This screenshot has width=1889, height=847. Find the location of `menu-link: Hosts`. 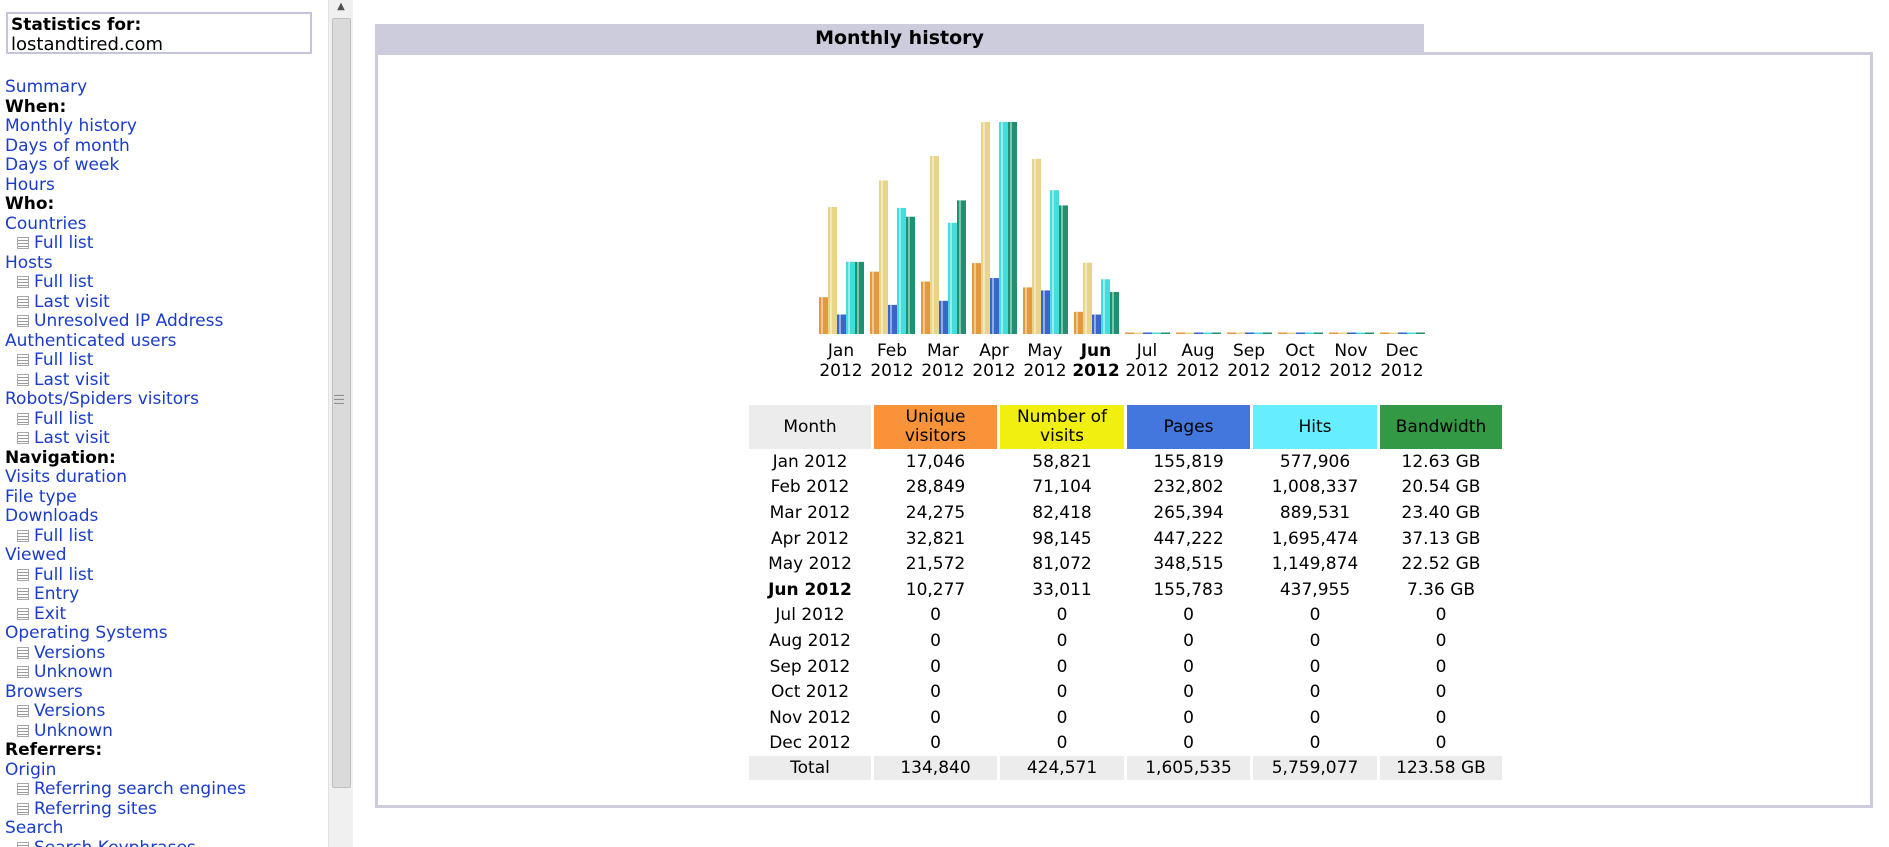

menu-link: Hosts is located at coordinates (29, 262).